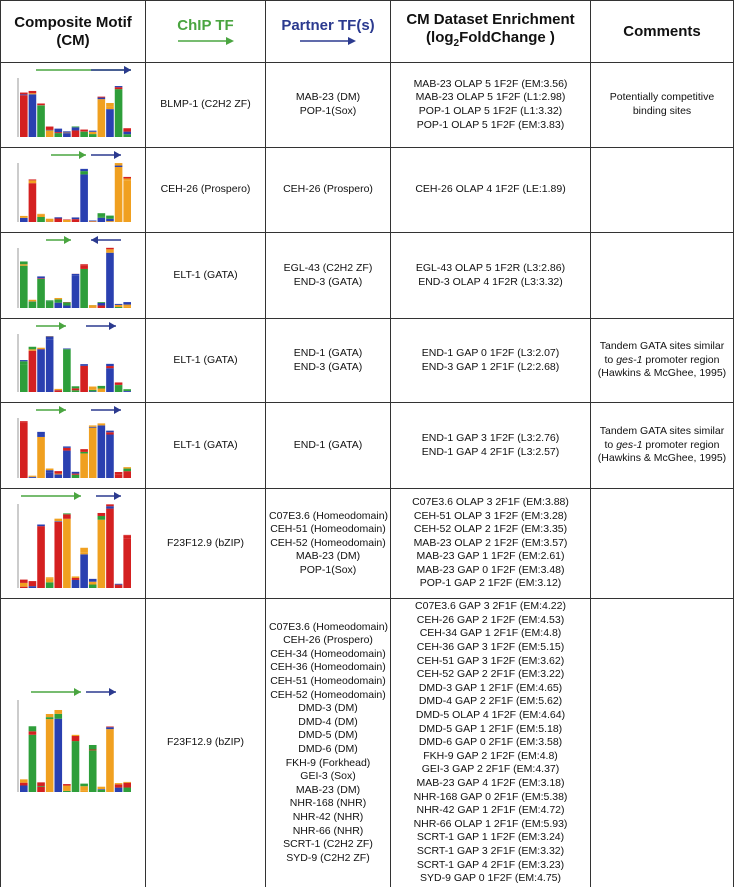 This screenshot has height=887, width=734. I want to click on partner-tf: MAB-23 (DM), so click(328, 789).